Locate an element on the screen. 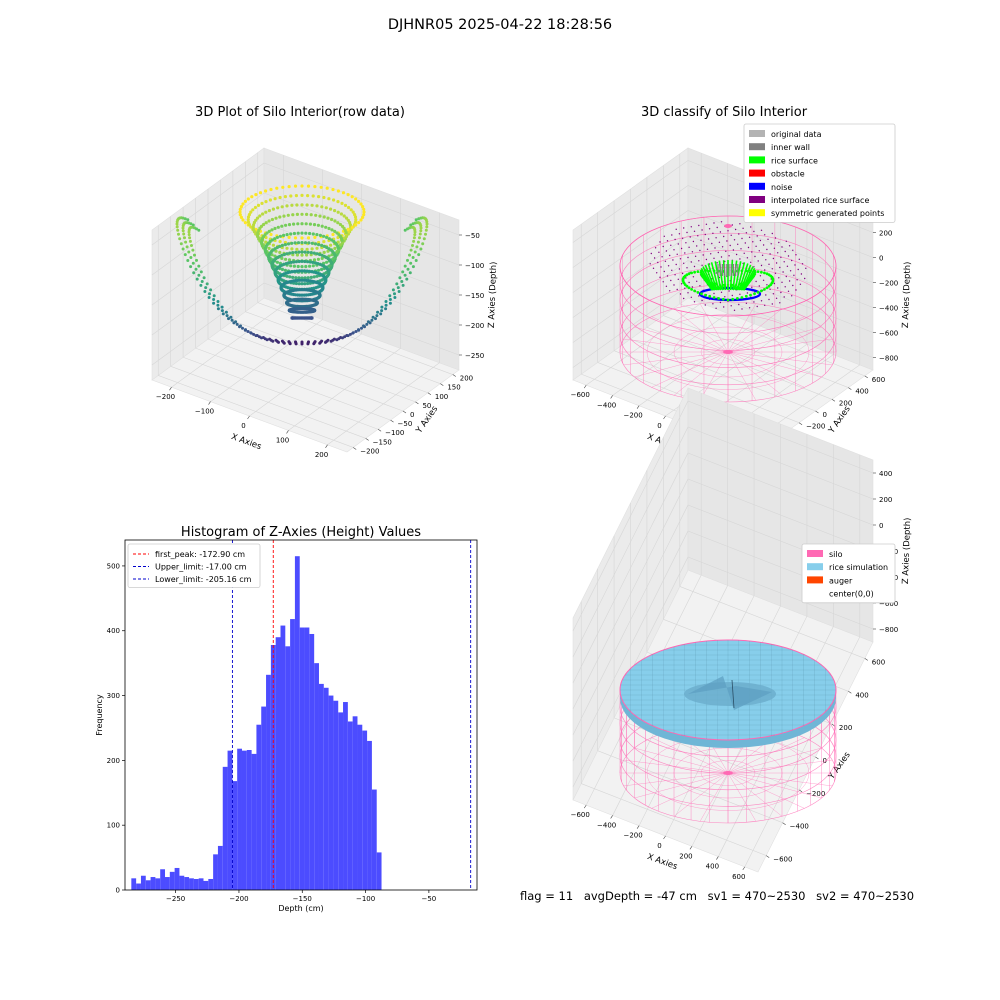  z-tick-label: −400 is located at coordinates (888, 309).